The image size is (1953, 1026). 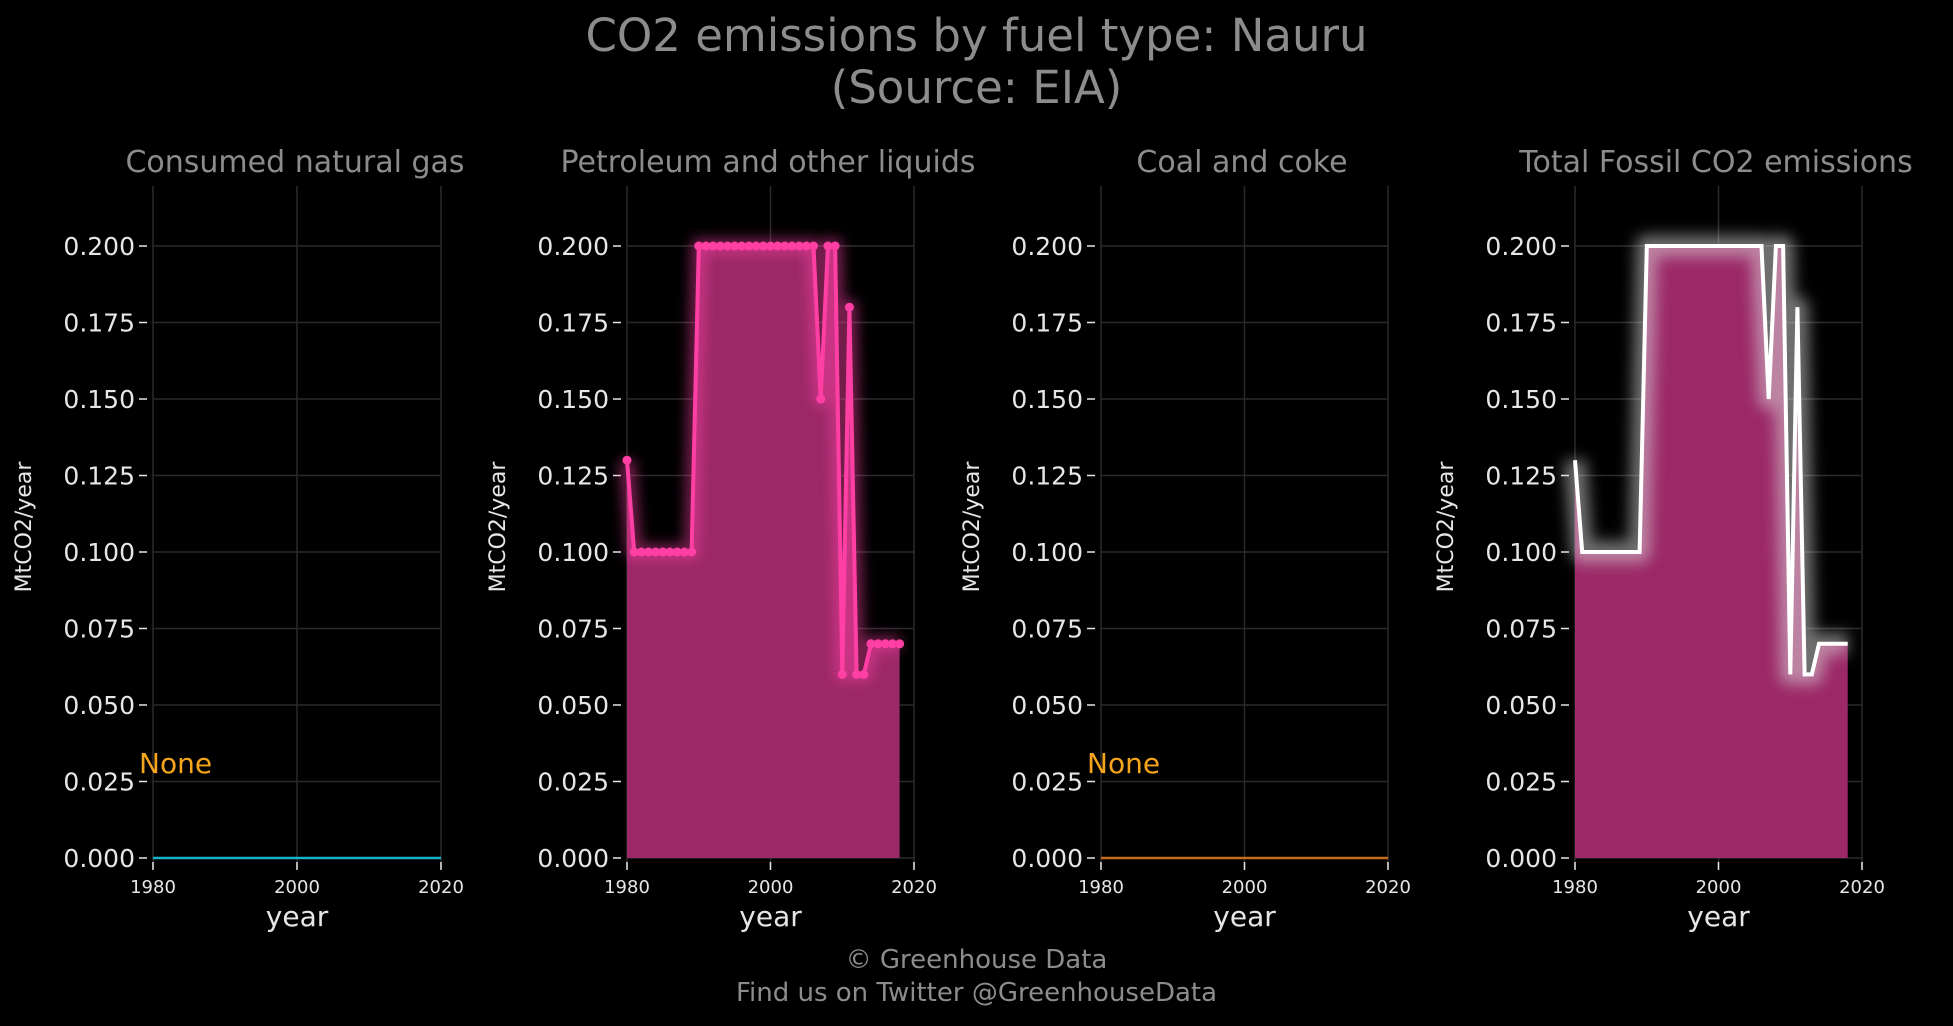 I want to click on panel-title: Total Fossil CO2 emissions, so click(x=1715, y=162).